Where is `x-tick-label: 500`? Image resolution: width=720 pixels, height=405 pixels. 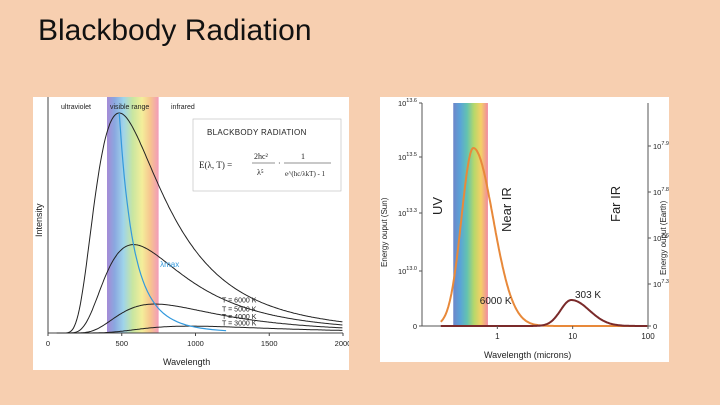
x-tick-label: 500 is located at coordinates (121, 343).